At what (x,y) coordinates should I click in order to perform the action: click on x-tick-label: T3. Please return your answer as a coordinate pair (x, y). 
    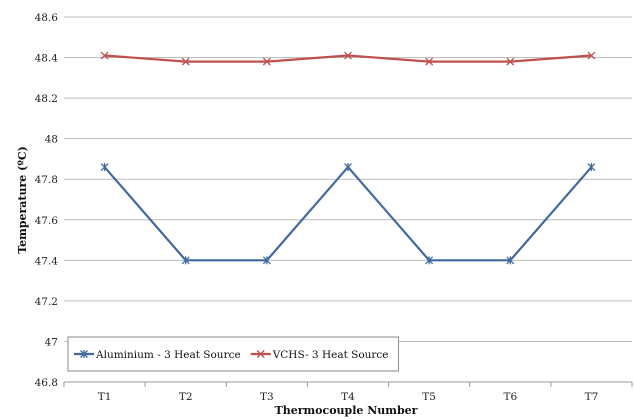
    Looking at the image, I should click on (267, 397).